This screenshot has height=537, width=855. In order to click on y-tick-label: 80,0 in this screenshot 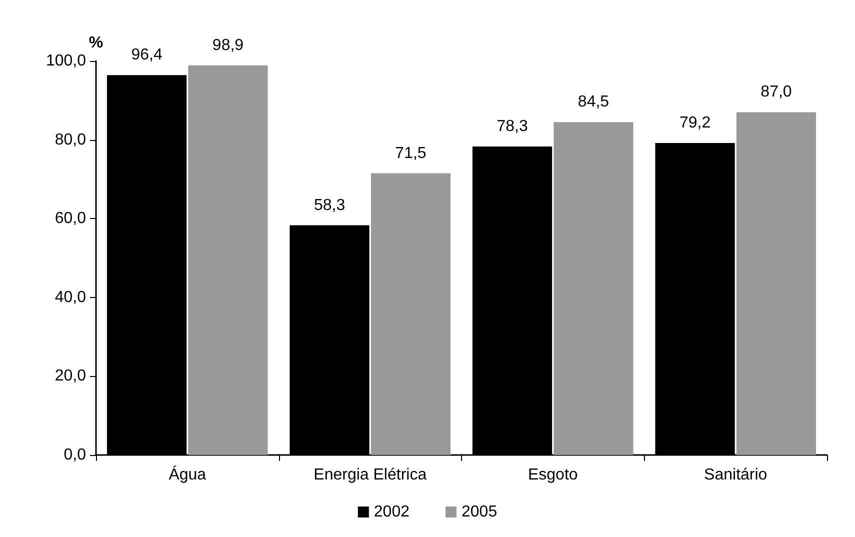, I will do `click(70, 139)`.